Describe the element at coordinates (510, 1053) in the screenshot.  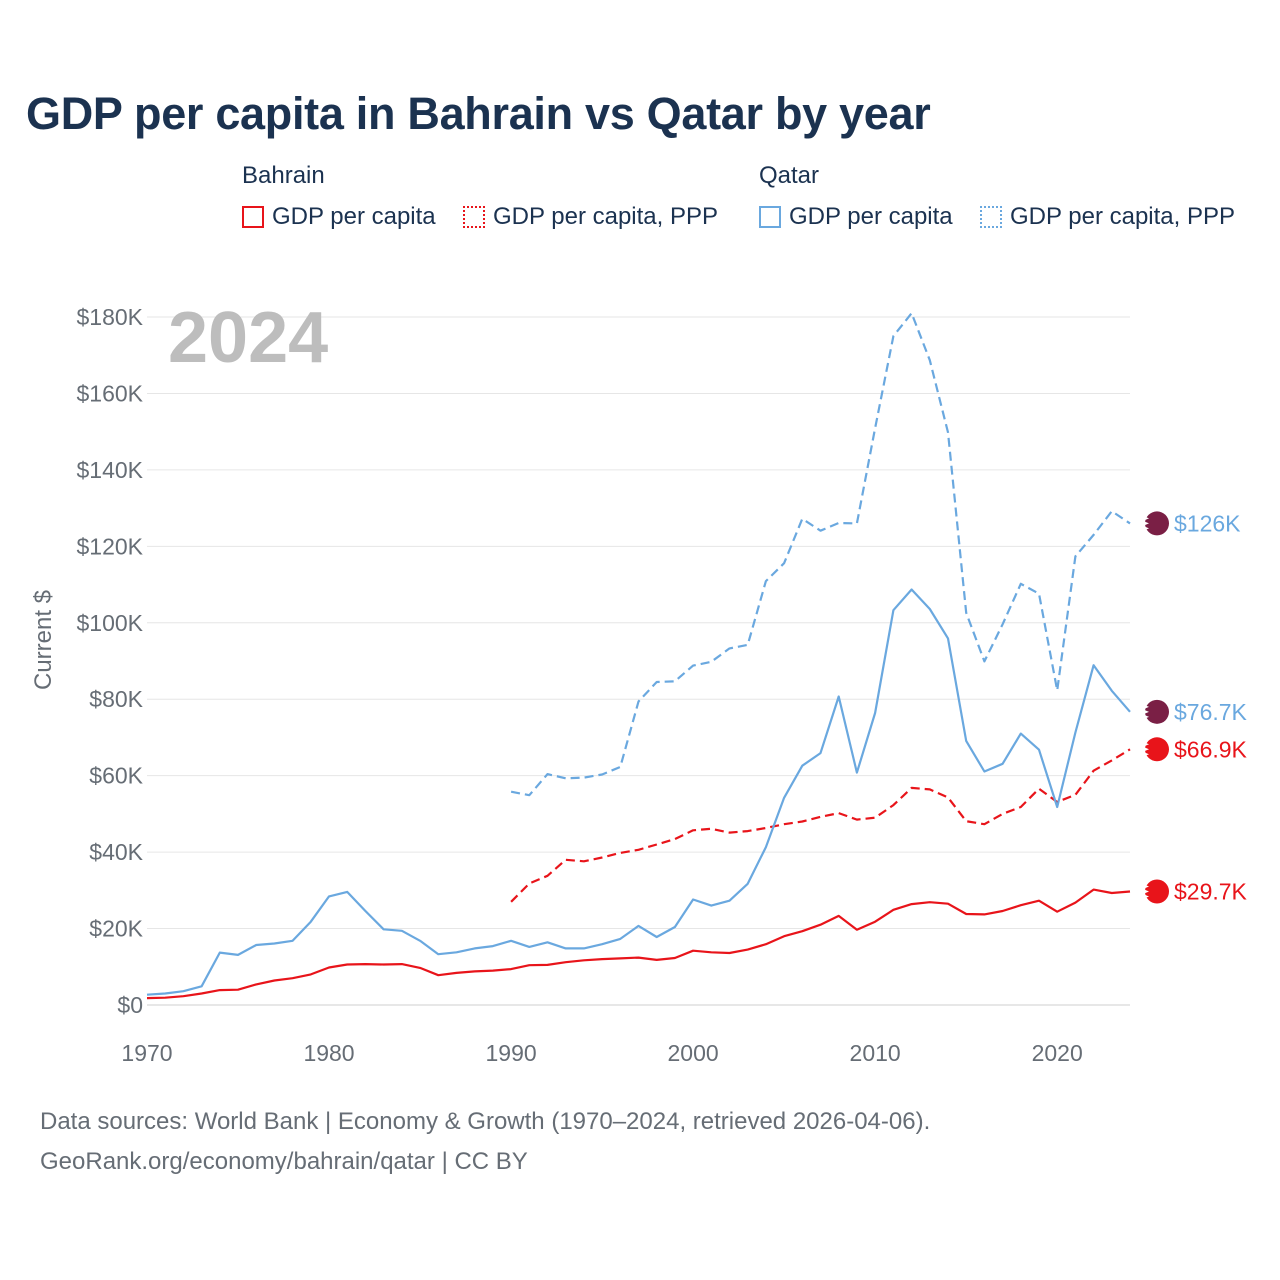
I see `x-tick-label: 1990` at that location.